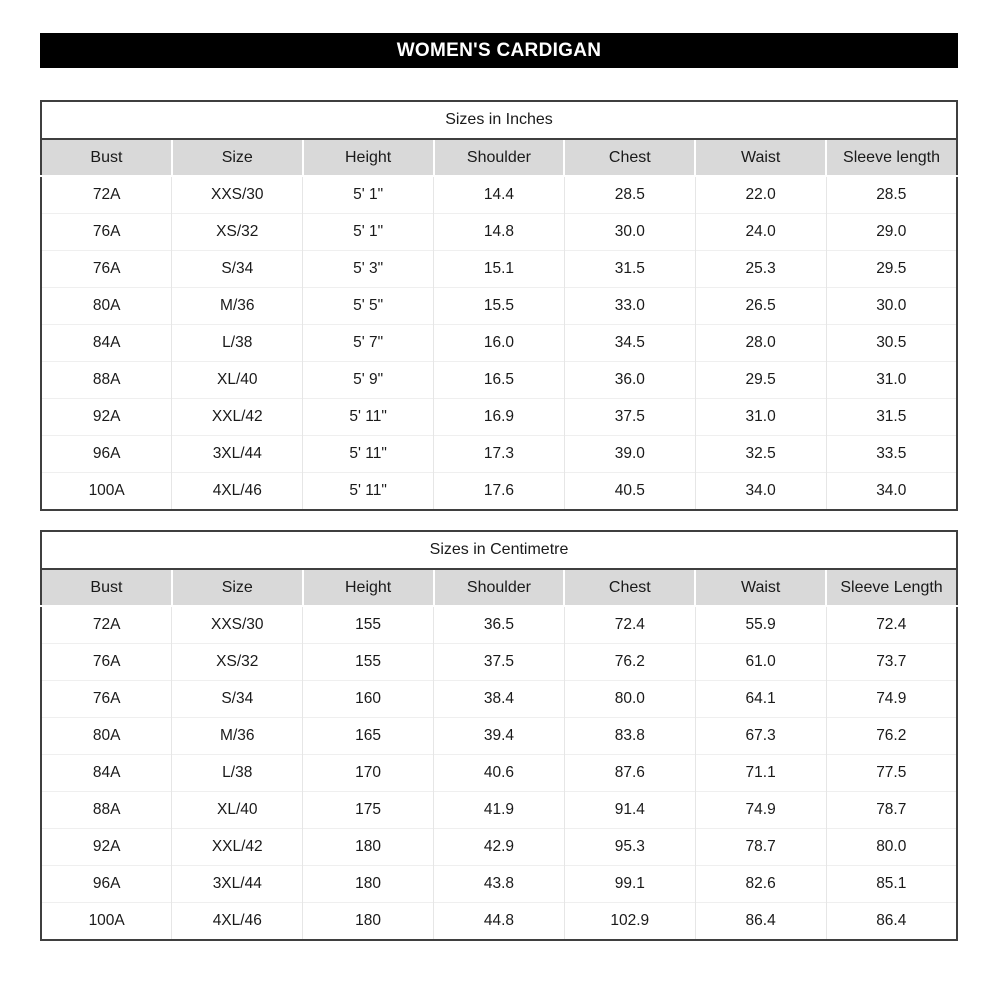 The height and width of the screenshot is (1000, 1000). Describe the element at coordinates (499, 625) in the screenshot. I see `table-cell: 36.5` at that location.